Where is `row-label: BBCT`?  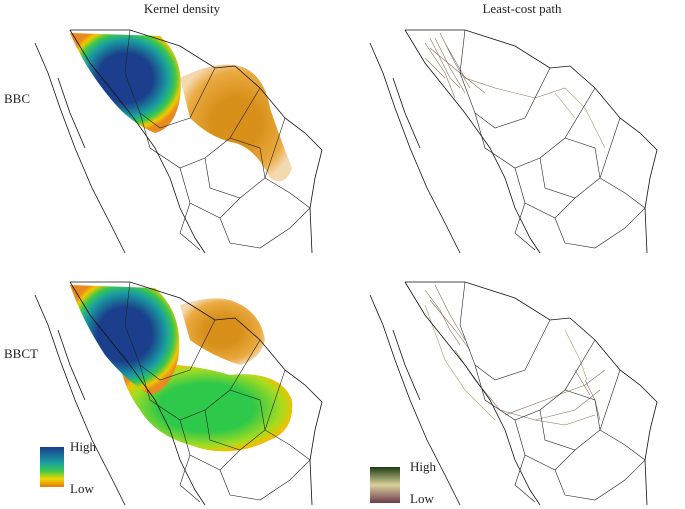 row-label: BBCT is located at coordinates (21, 353).